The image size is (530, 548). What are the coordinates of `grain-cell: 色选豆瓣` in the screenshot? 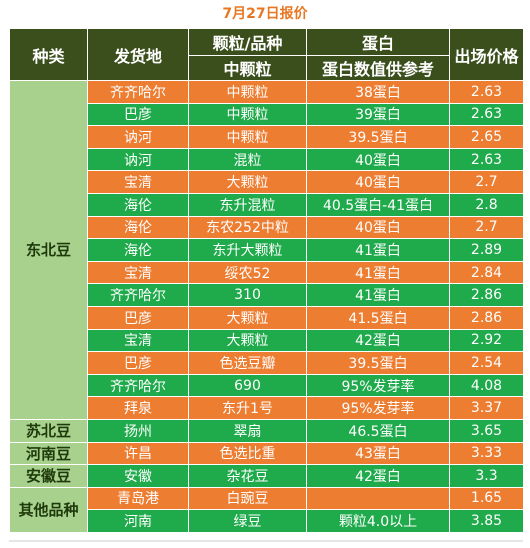 It's located at (247, 363).